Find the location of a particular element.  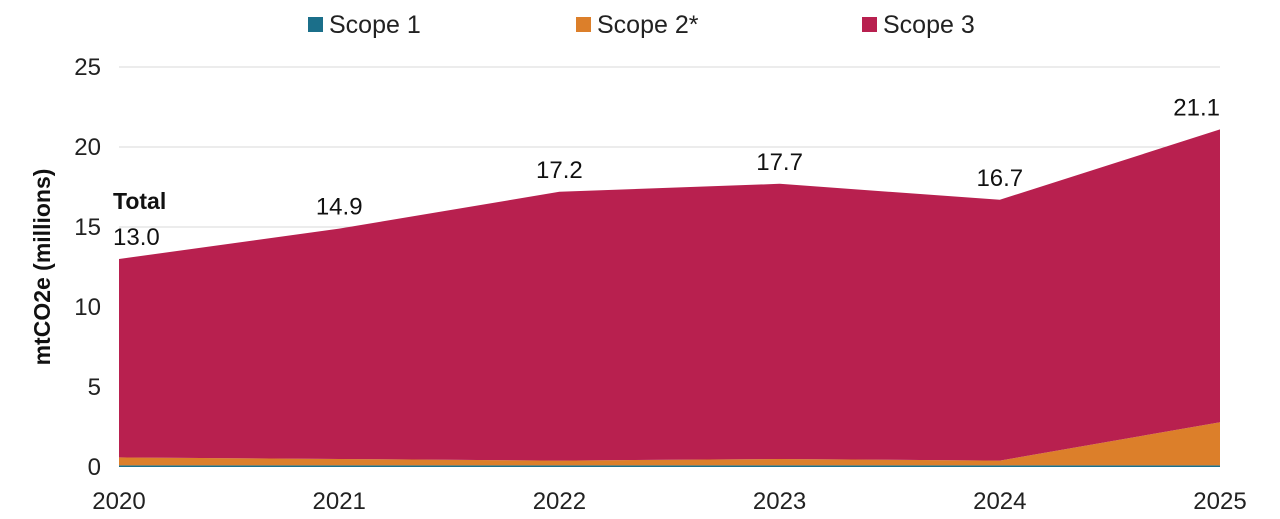

legend-label: Scope 3 is located at coordinates (929, 25).